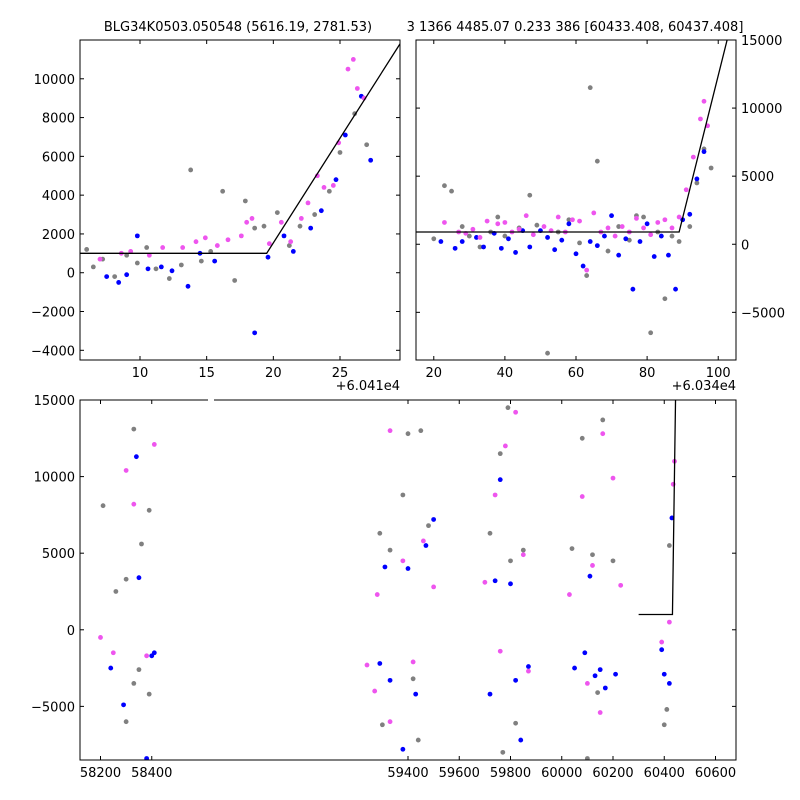  What do you see at coordinates (434, 373) in the screenshot?
I see `x-tick-label: 20` at bounding box center [434, 373].